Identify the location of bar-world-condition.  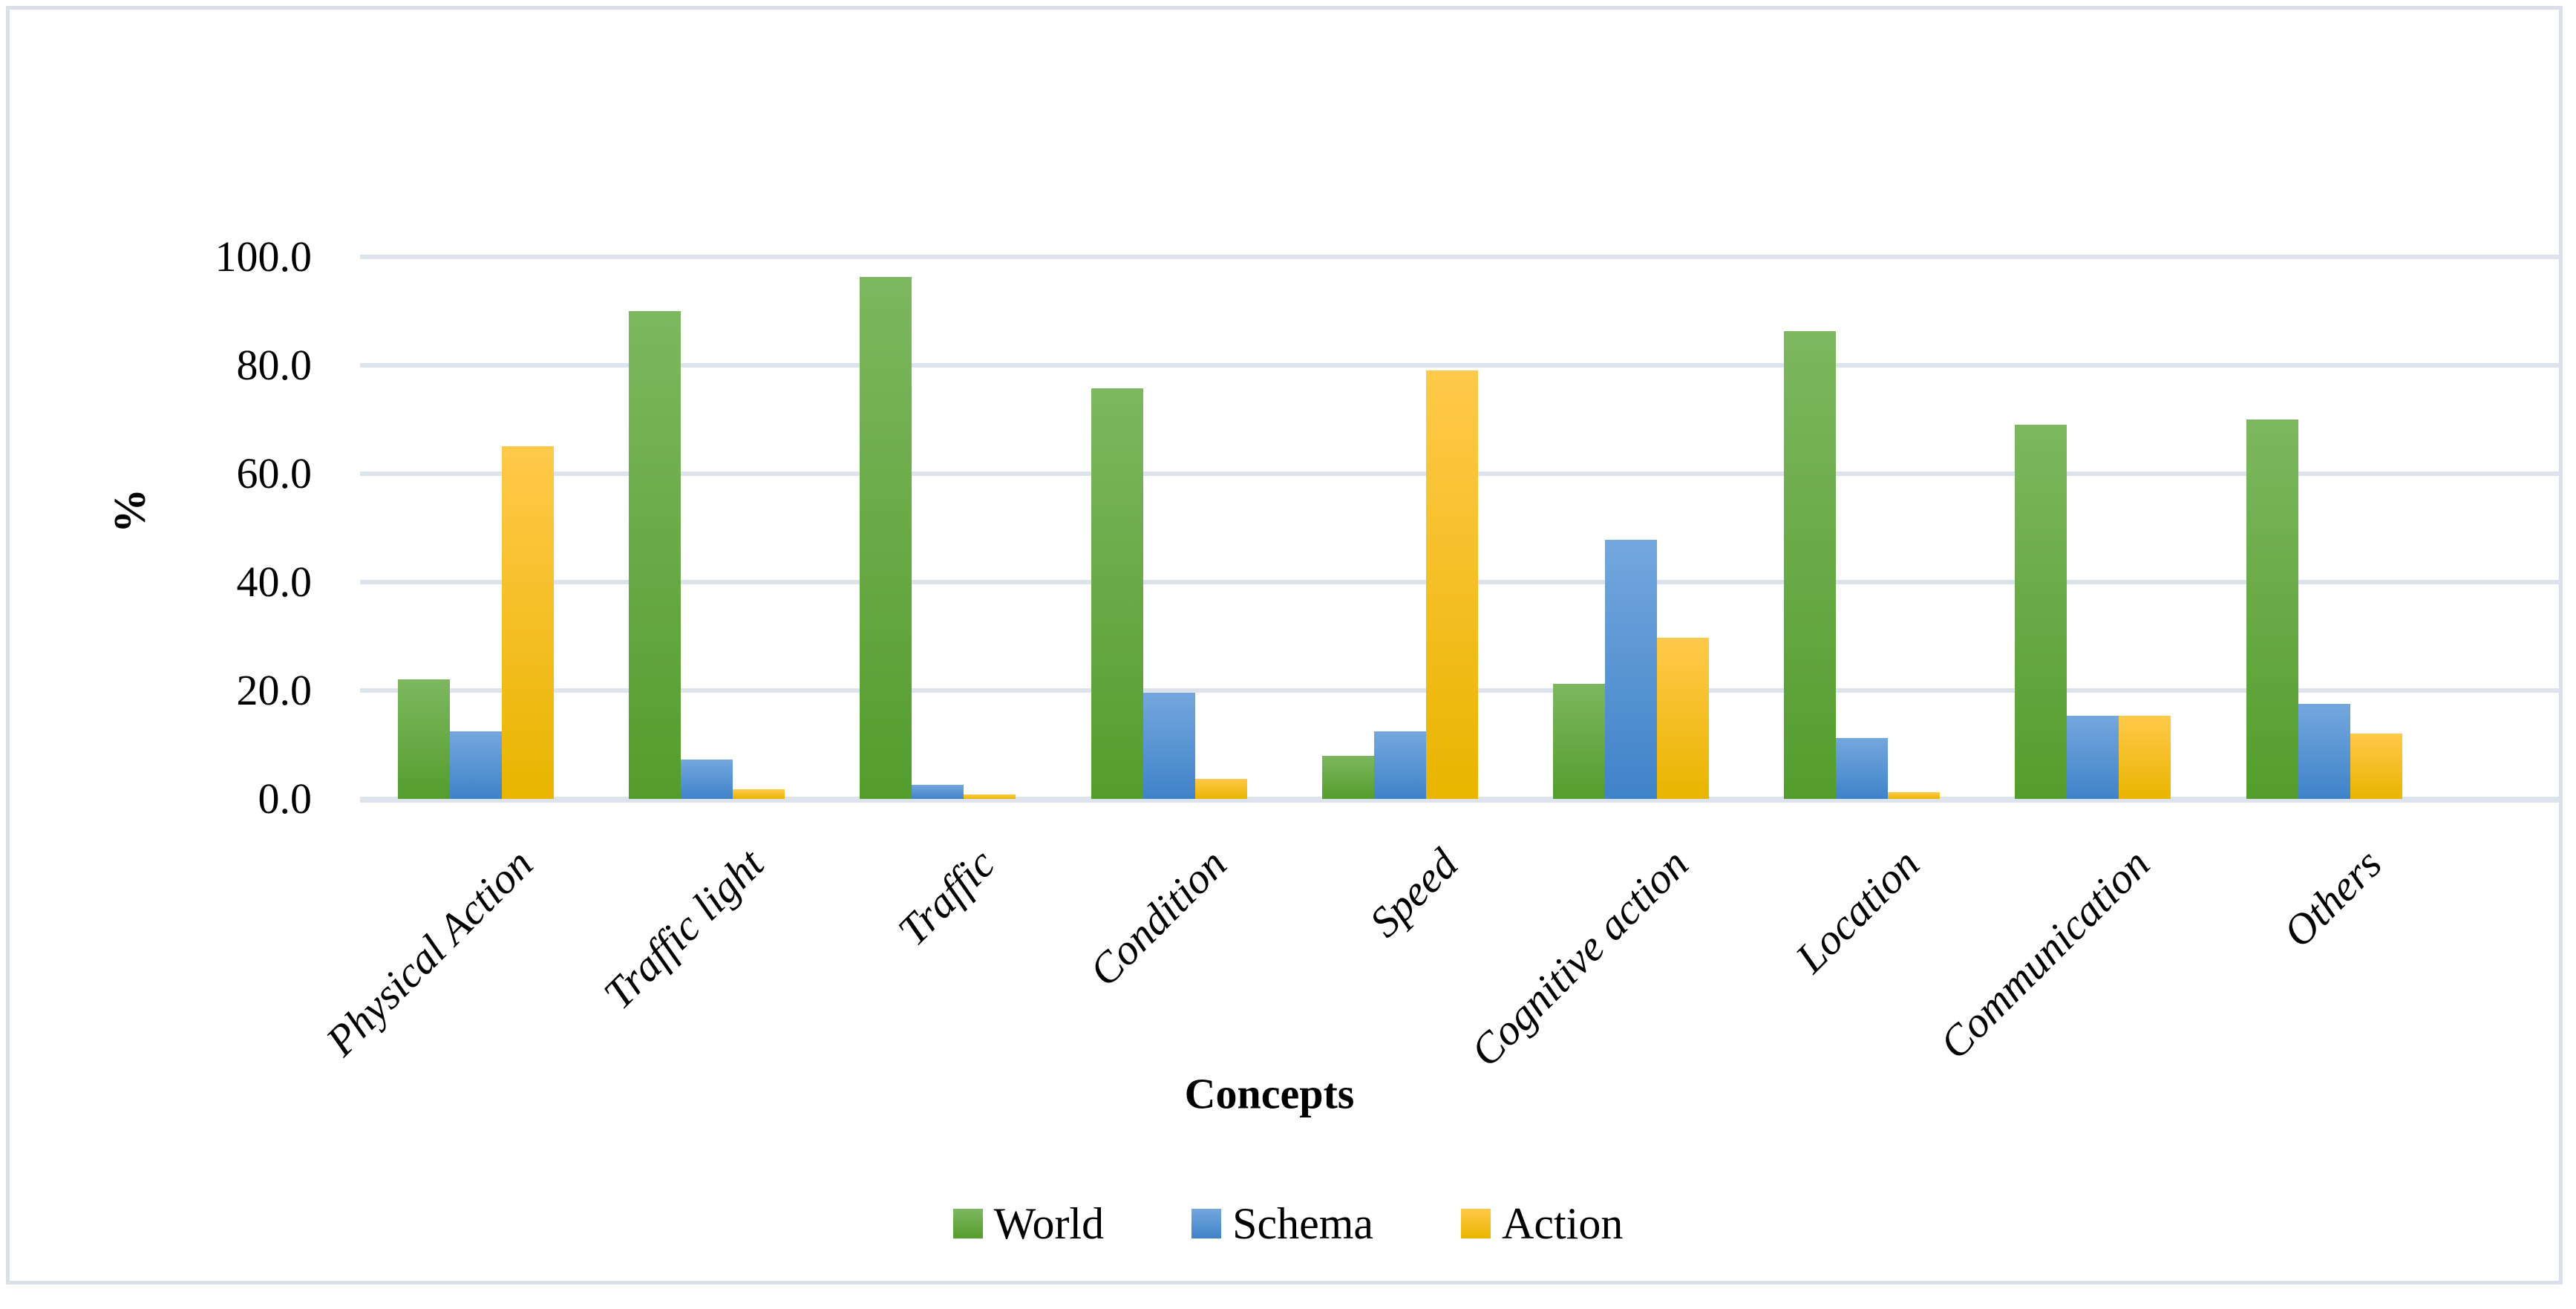
(1117, 593).